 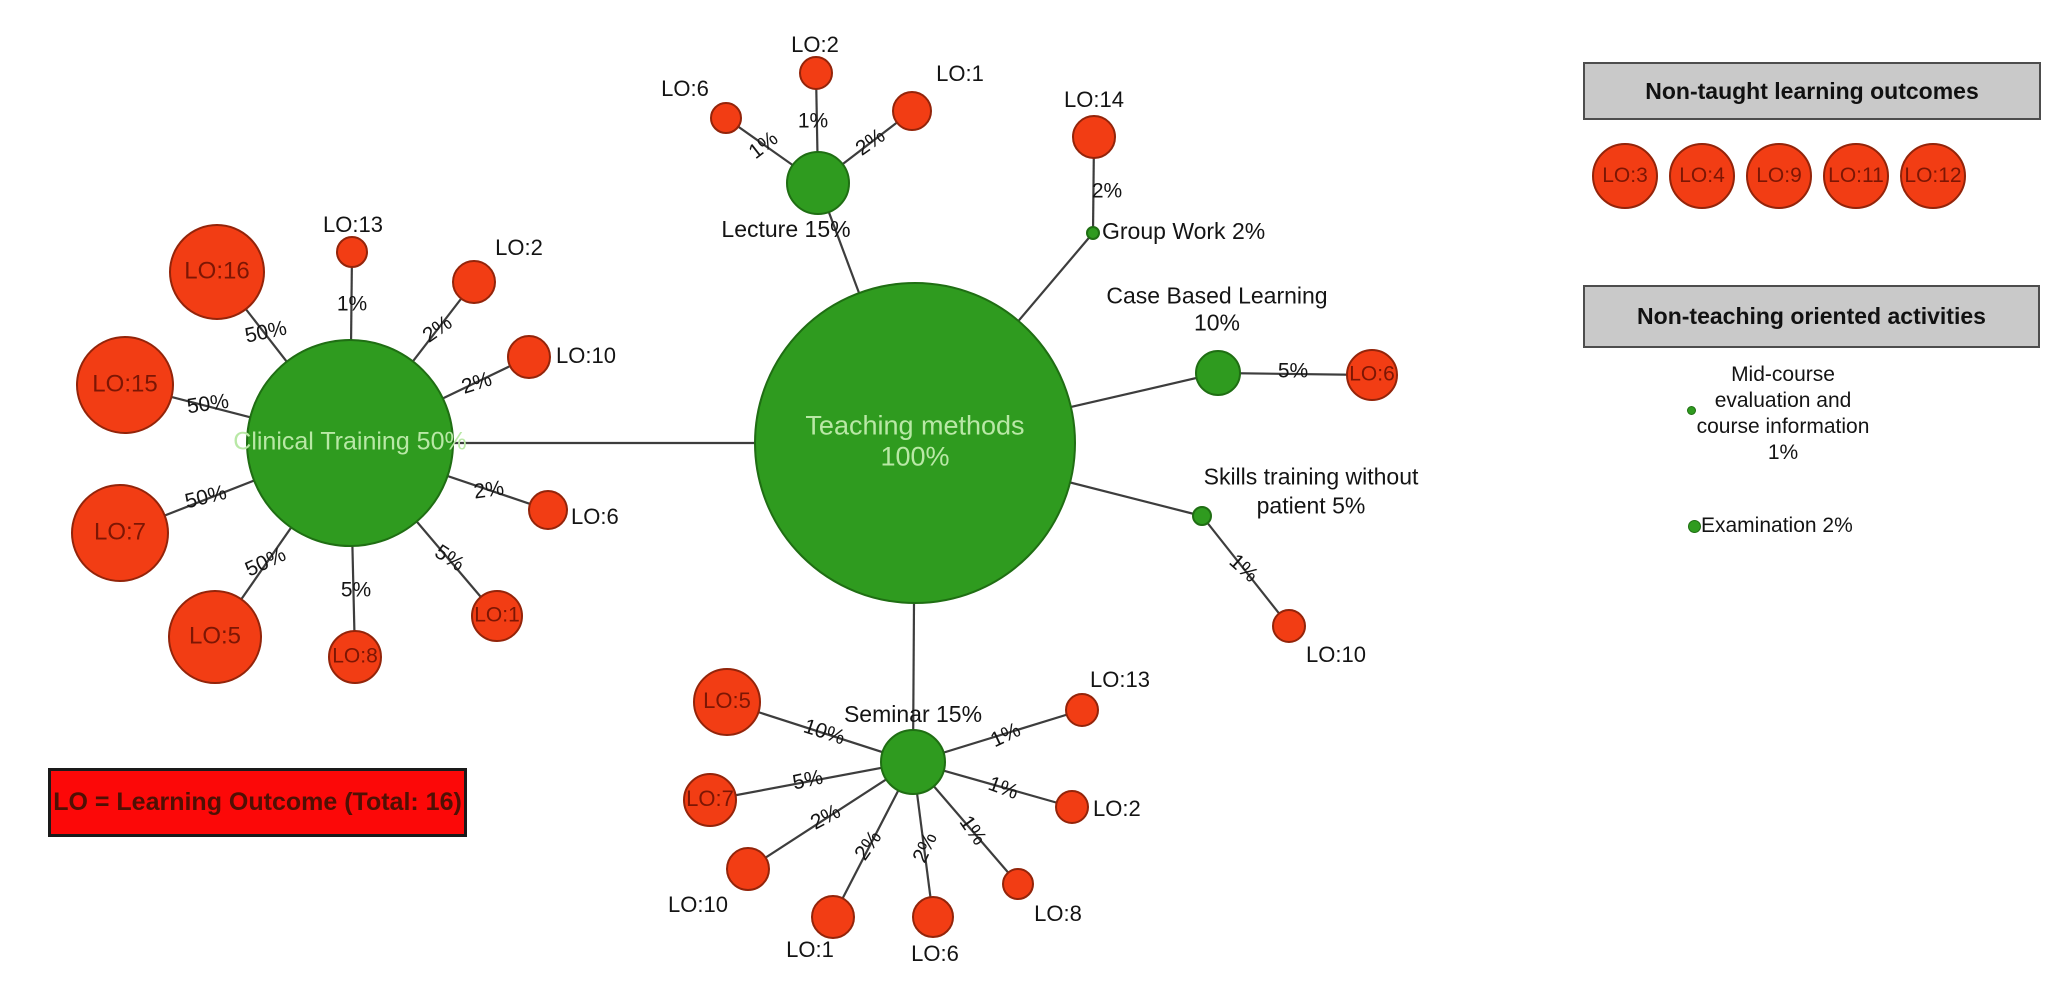 I want to click on method-label-case-based: 10%, so click(x=1217, y=323).